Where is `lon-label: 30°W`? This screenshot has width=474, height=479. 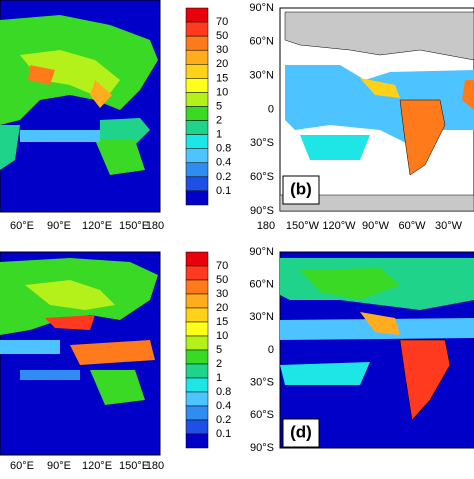 lon-label: 30°W is located at coordinates (449, 226).